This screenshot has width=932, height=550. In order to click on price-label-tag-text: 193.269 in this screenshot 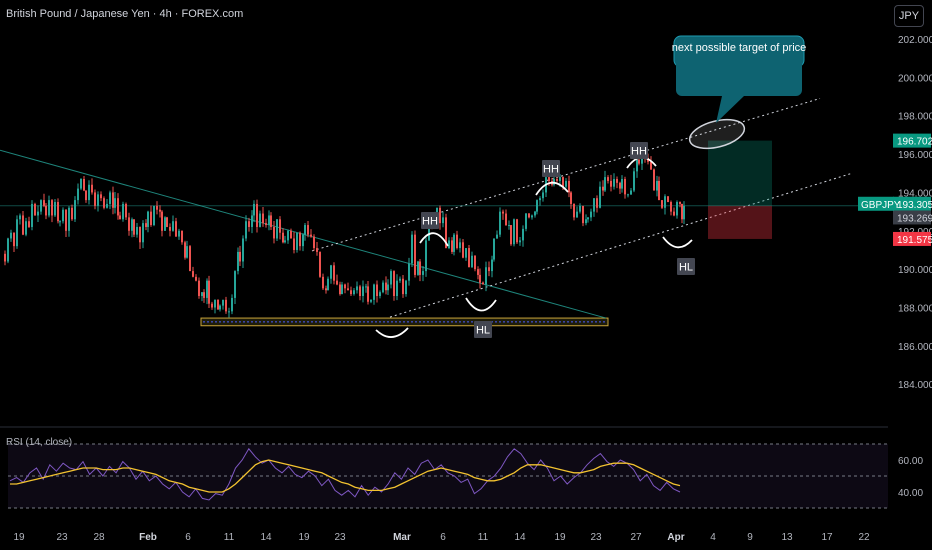, I will do `click(914, 218)`.